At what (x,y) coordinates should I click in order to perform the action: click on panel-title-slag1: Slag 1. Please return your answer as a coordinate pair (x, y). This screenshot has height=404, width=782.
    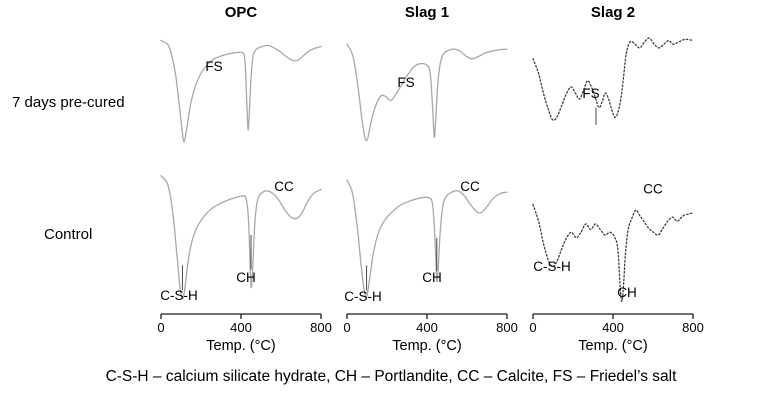
    Looking at the image, I should click on (427, 12).